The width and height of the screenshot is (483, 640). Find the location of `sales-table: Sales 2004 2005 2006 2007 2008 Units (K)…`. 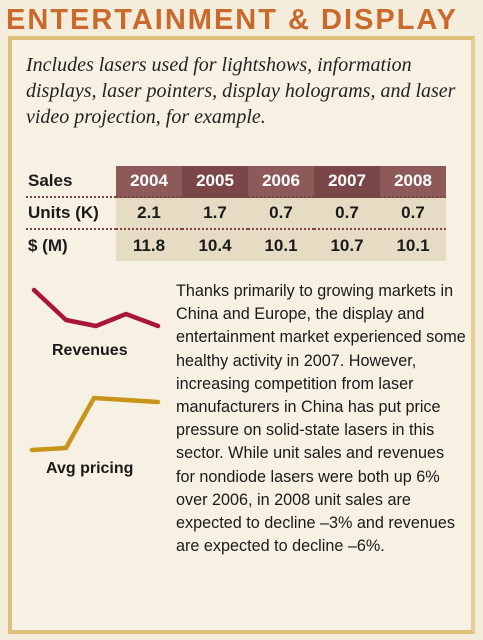

sales-table: Sales 2004 2005 2006 2007 2008 Units (K)… is located at coordinates (236, 213).